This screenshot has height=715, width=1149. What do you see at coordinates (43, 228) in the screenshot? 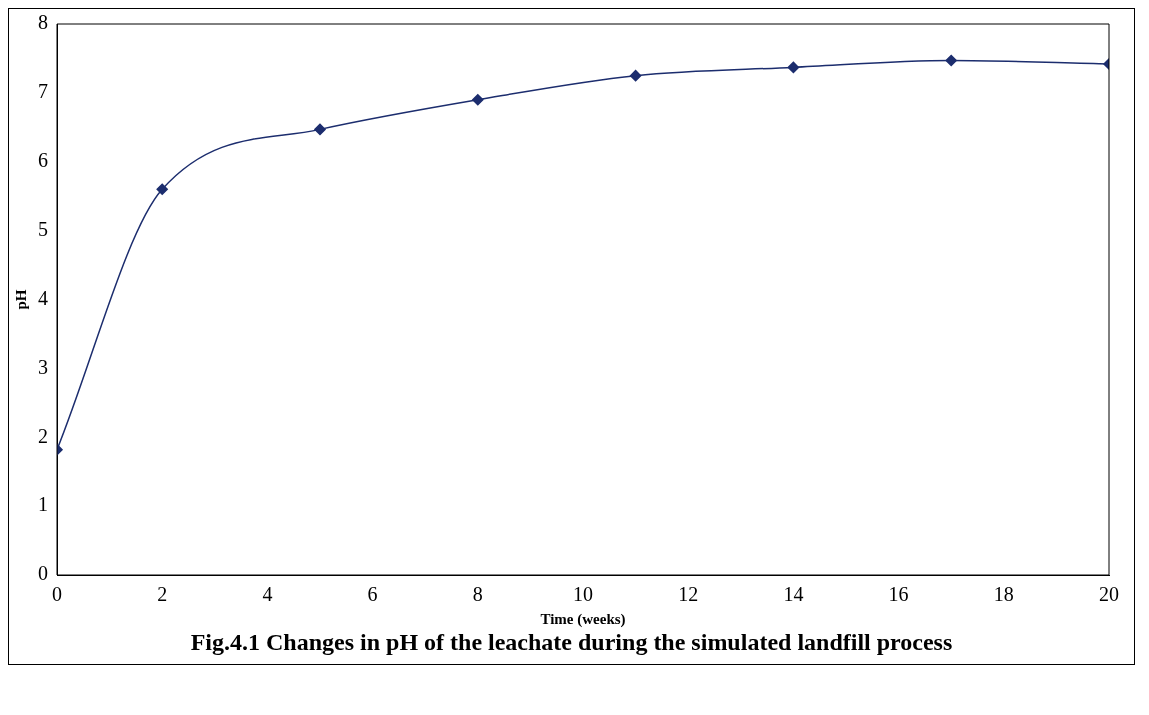
I see `y-tick-label: 5` at bounding box center [43, 228].